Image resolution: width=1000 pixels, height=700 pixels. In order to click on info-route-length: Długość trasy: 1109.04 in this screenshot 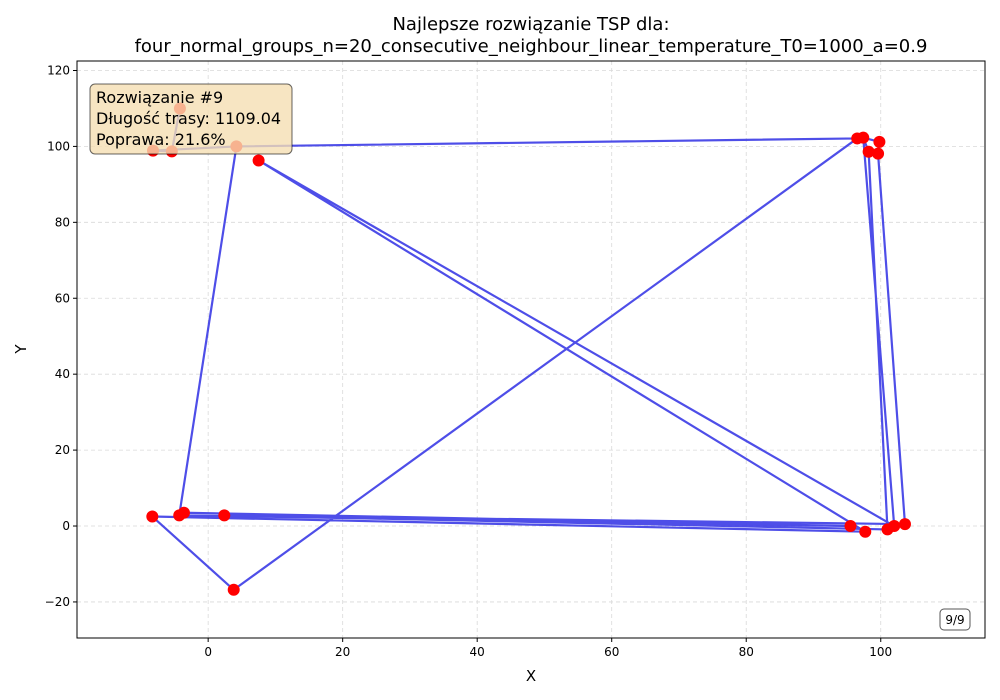, I will do `click(188, 118)`.